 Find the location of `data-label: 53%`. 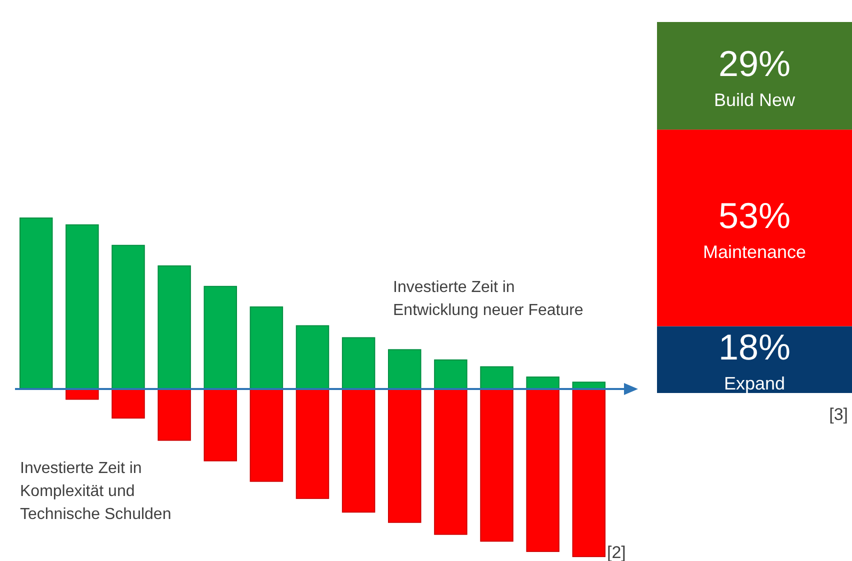

data-label: 53% is located at coordinates (754, 215).